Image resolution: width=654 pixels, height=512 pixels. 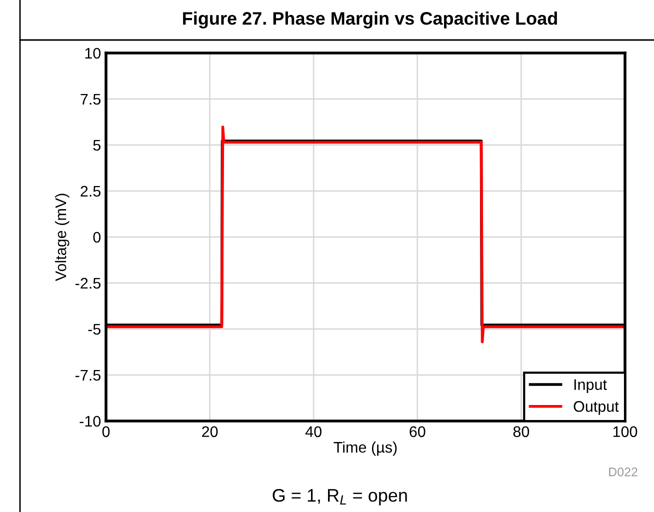 What do you see at coordinates (62, 238) in the screenshot?
I see `y-axis-title: Voltage (mV)` at bounding box center [62, 238].